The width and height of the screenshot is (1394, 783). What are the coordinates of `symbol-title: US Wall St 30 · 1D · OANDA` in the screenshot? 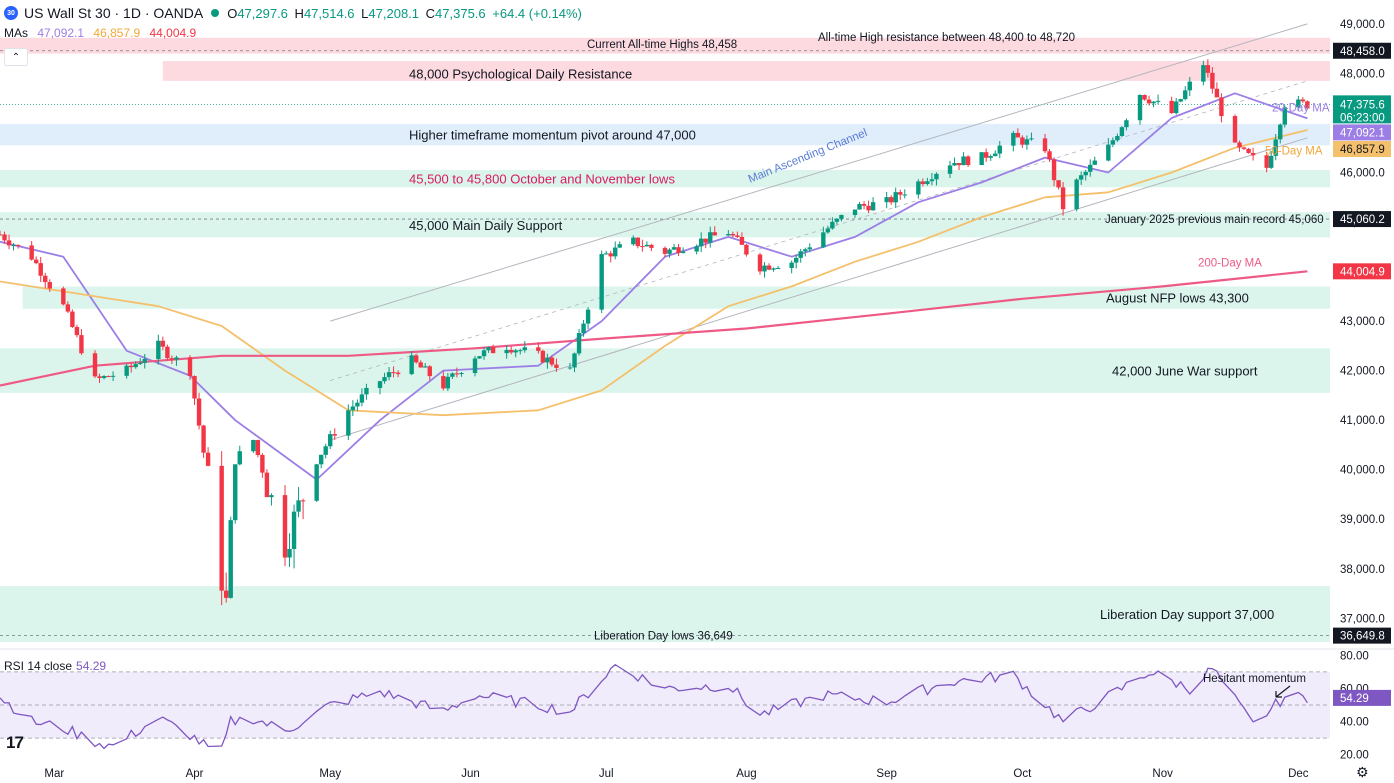 It's located at (114, 13).